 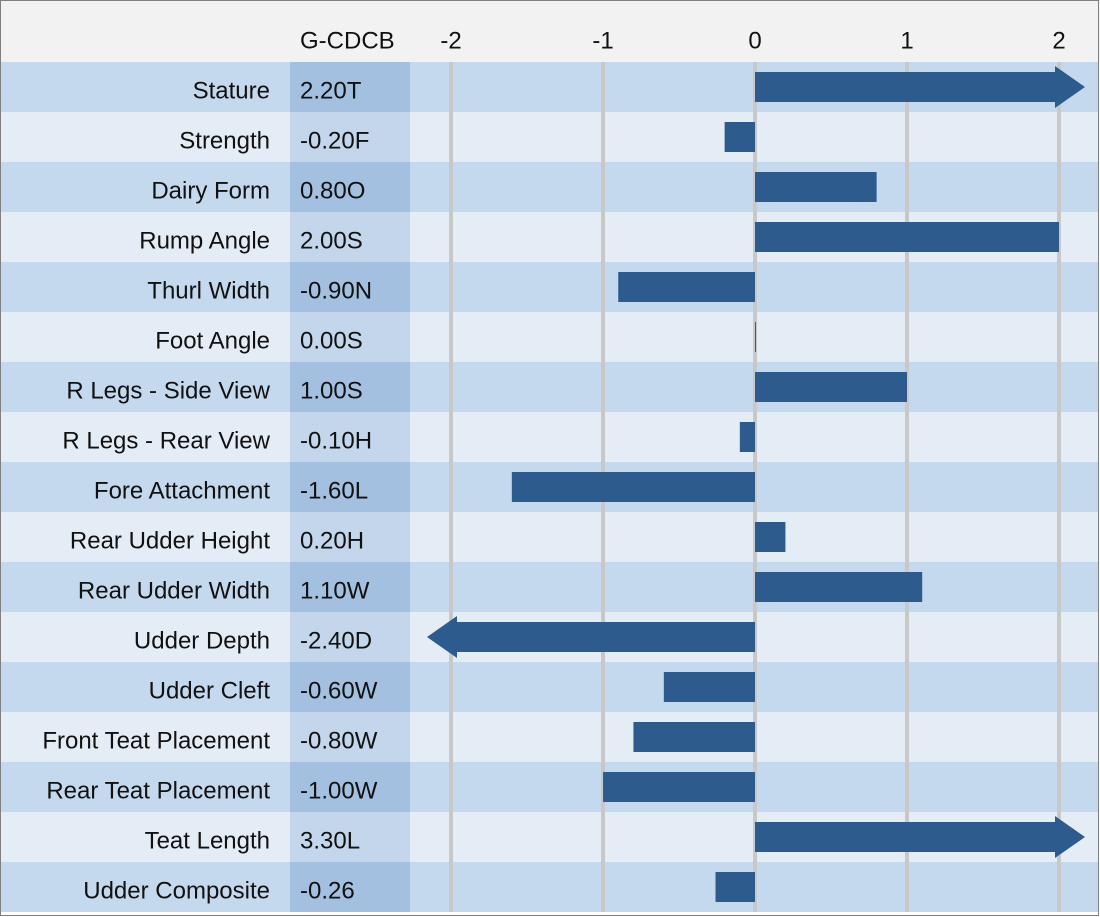 What do you see at coordinates (327, 890) in the screenshot?
I see `value-label: -0.26` at bounding box center [327, 890].